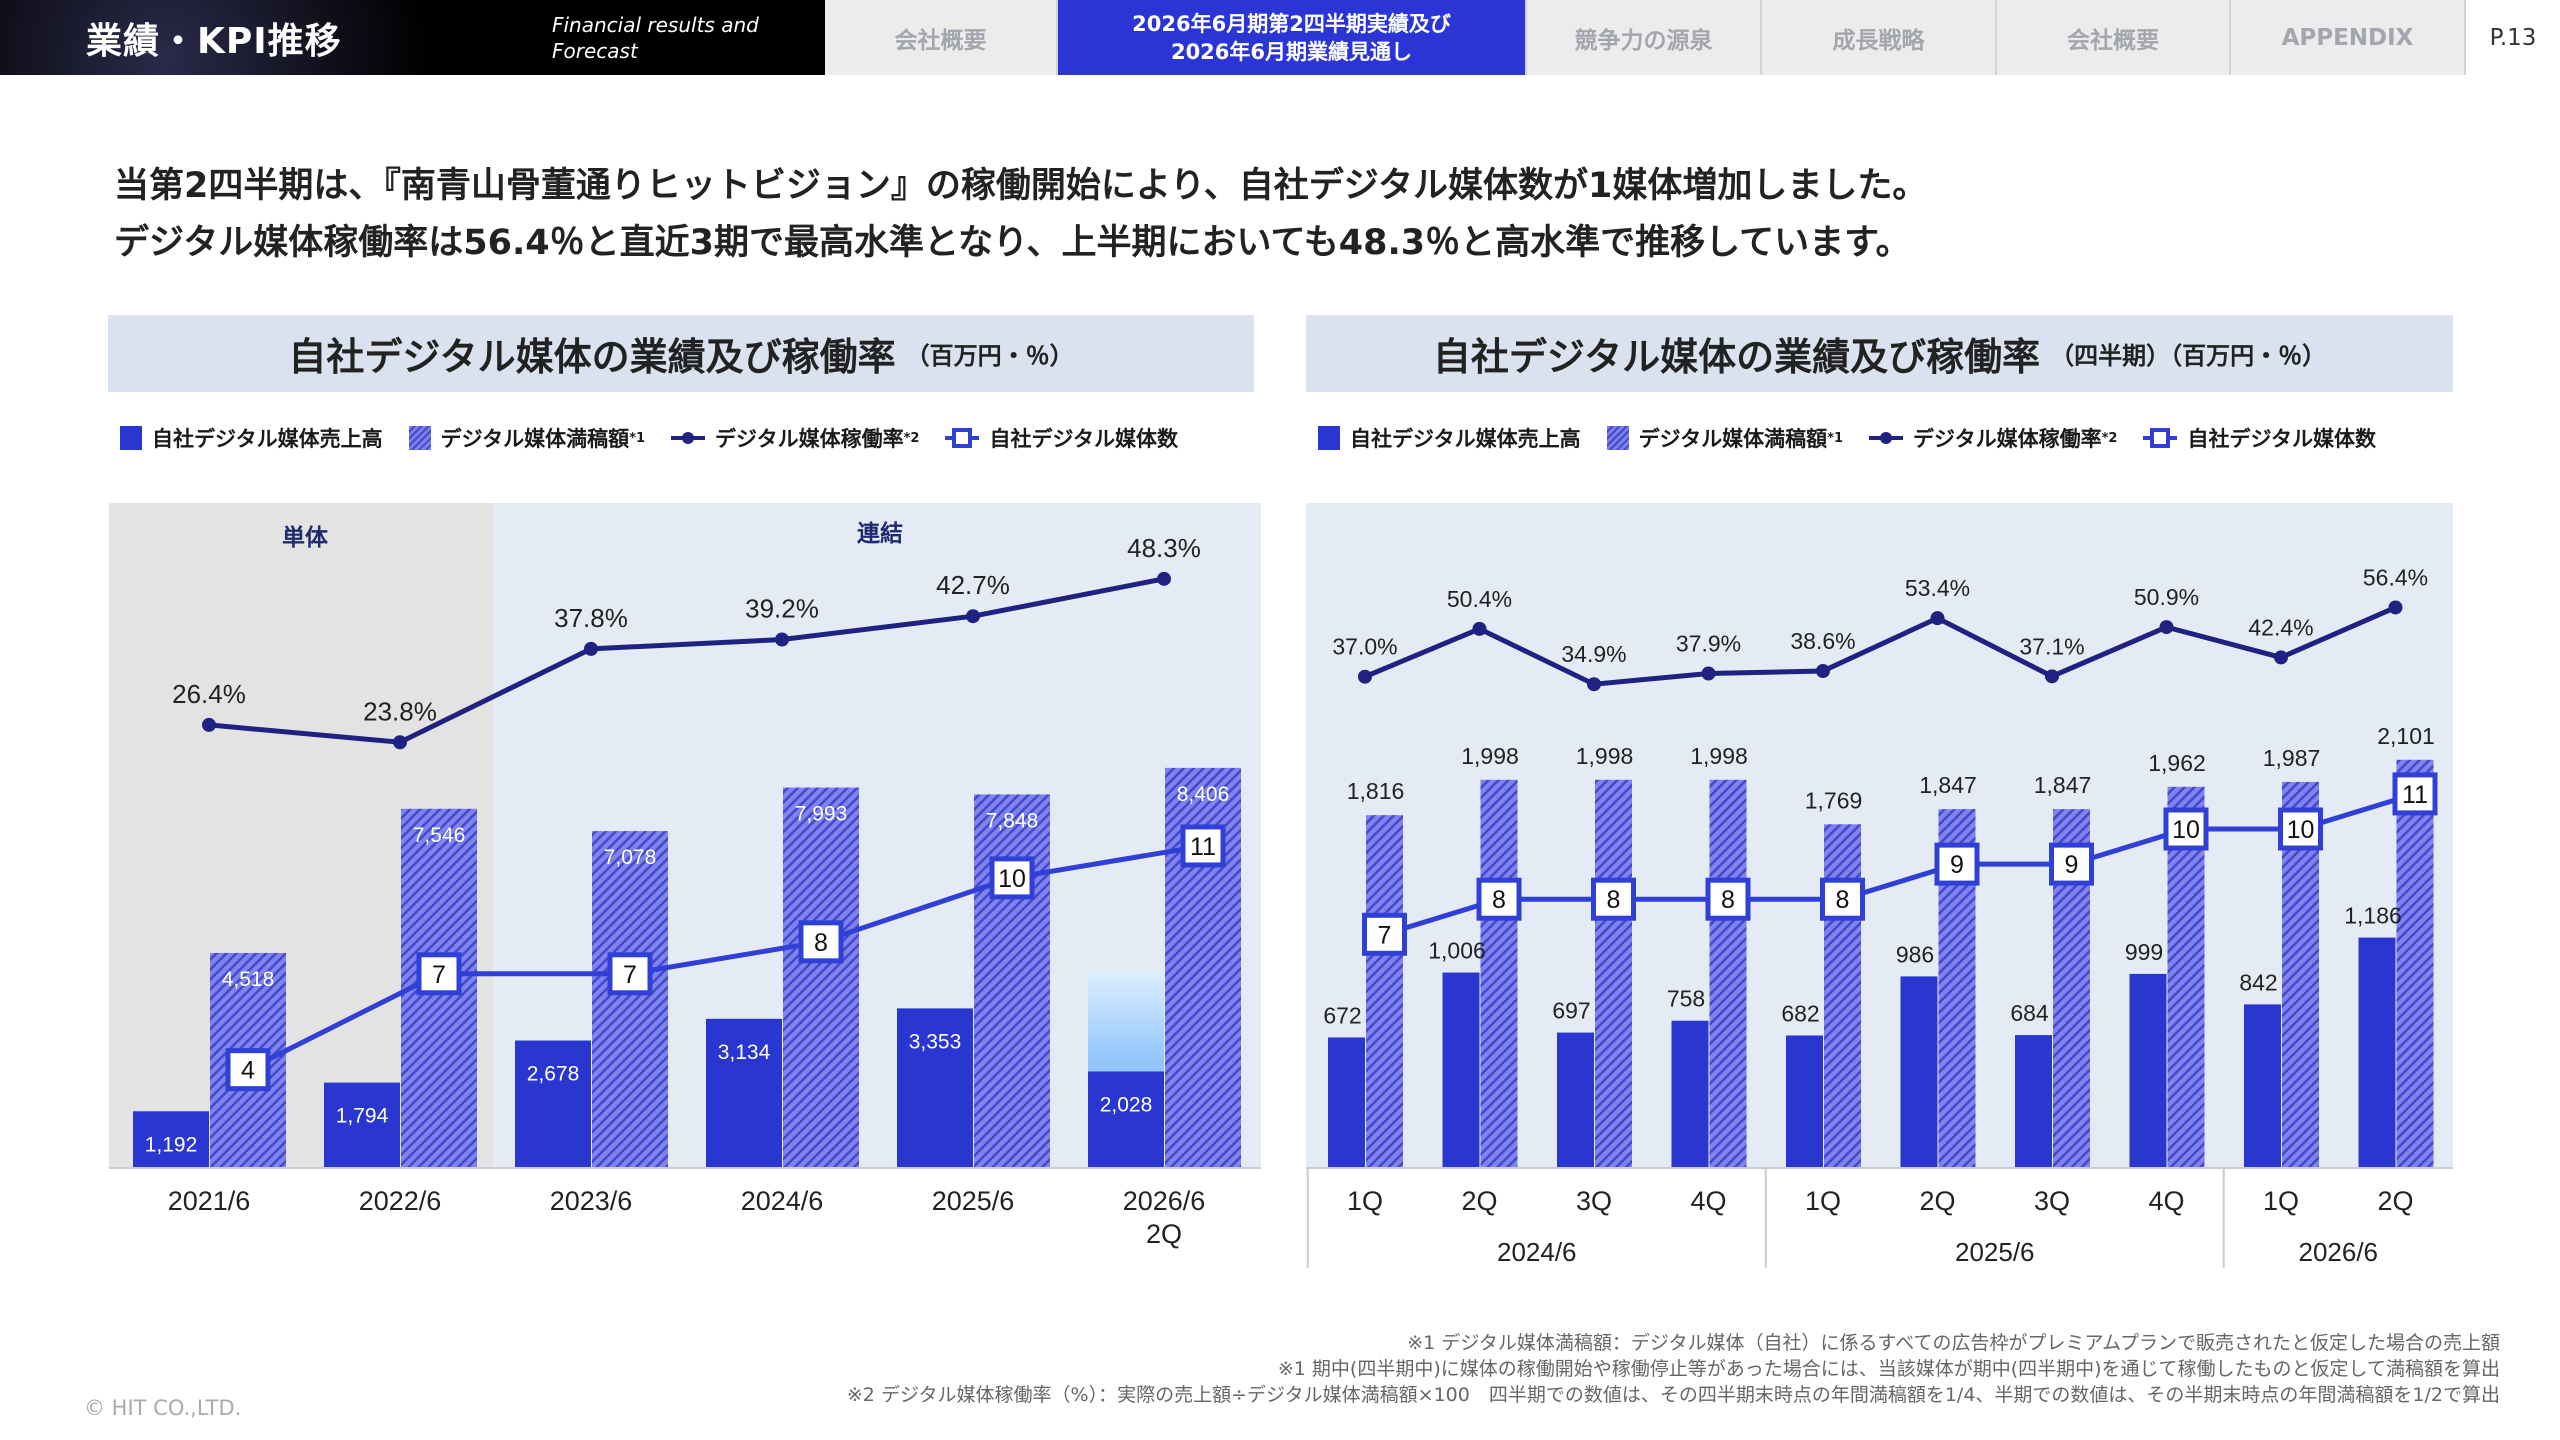 This screenshot has height=1440, width=2560. What do you see at coordinates (744, 1052) in the screenshot?
I see `sales-label: 3,134` at bounding box center [744, 1052].